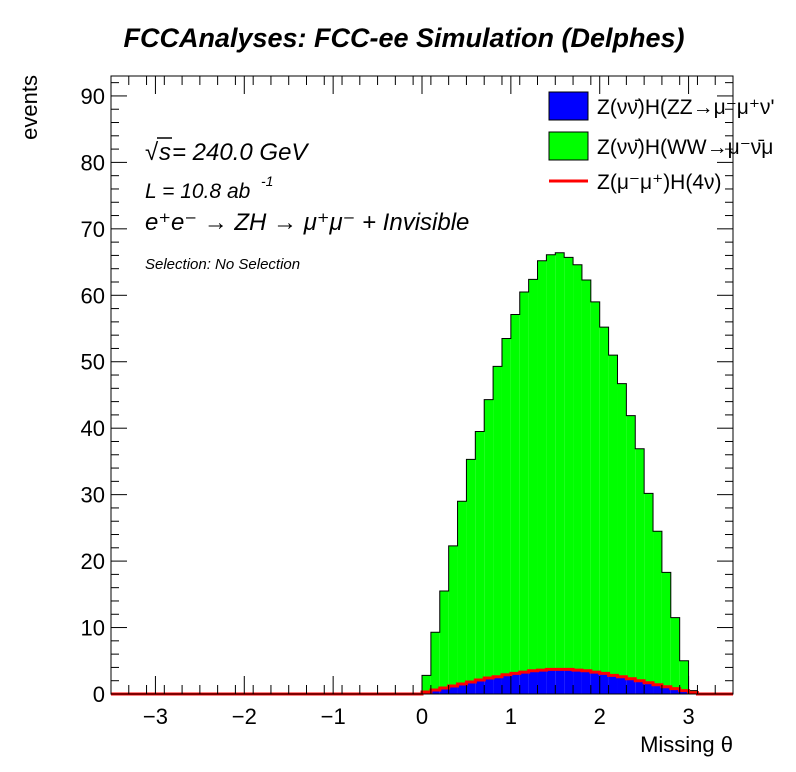 The width and height of the screenshot is (796, 772). What do you see at coordinates (267, 181) in the screenshot?
I see `lumi-exponent: -1` at bounding box center [267, 181].